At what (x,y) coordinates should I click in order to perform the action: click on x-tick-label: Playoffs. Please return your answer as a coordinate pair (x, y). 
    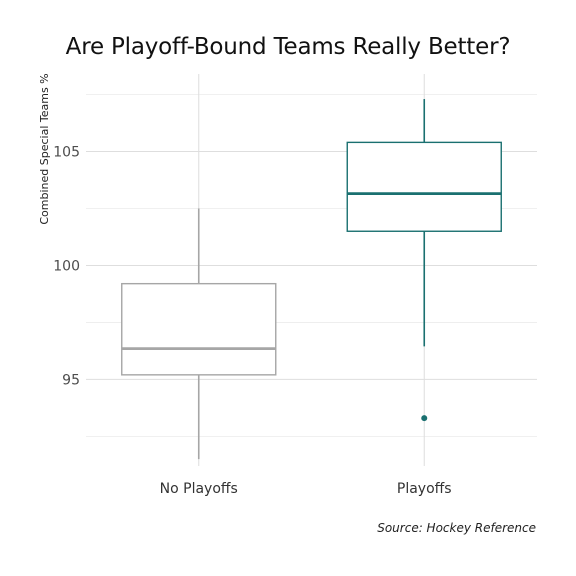
    Looking at the image, I should click on (424, 489).